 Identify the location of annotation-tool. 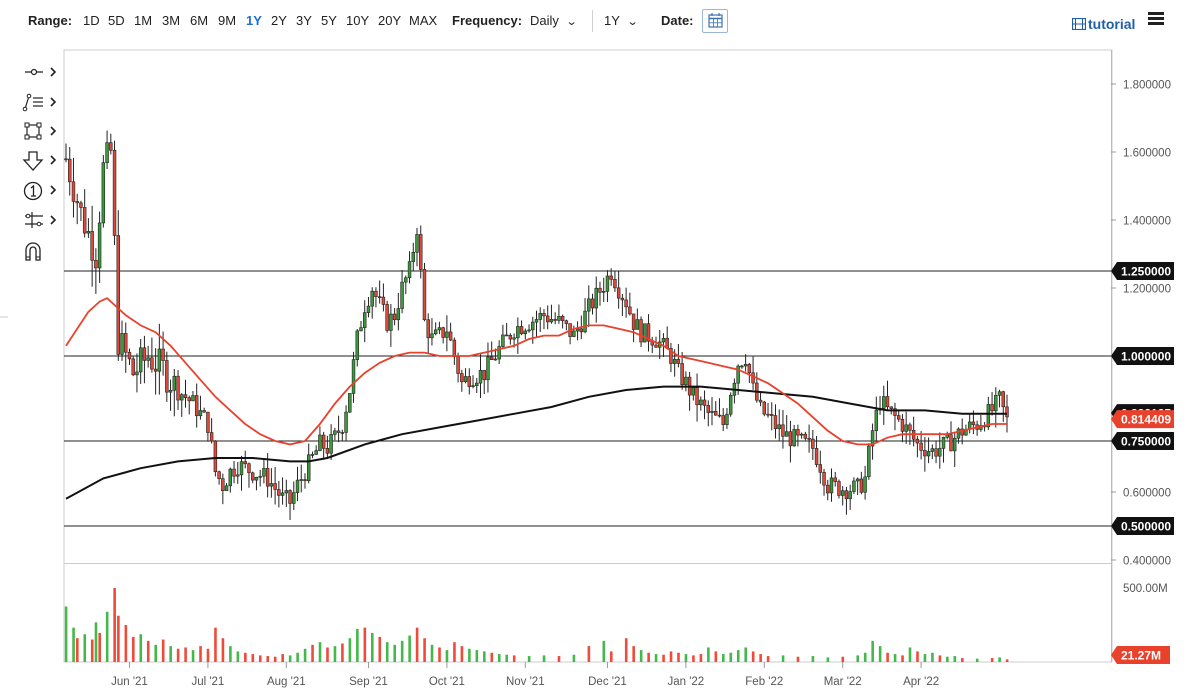
(41, 191).